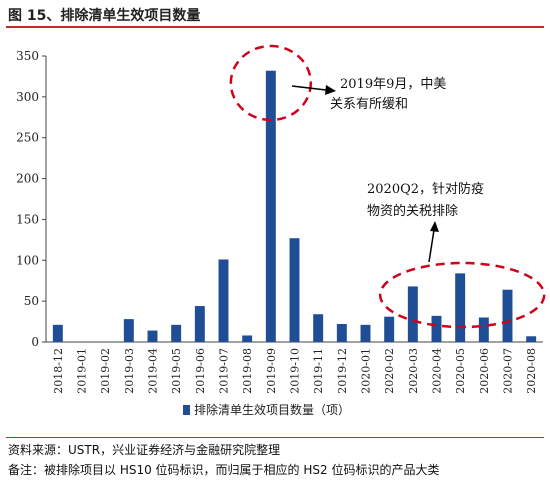  What do you see at coordinates (27, 97) in the screenshot?
I see `y-tick-label: 300` at bounding box center [27, 97].